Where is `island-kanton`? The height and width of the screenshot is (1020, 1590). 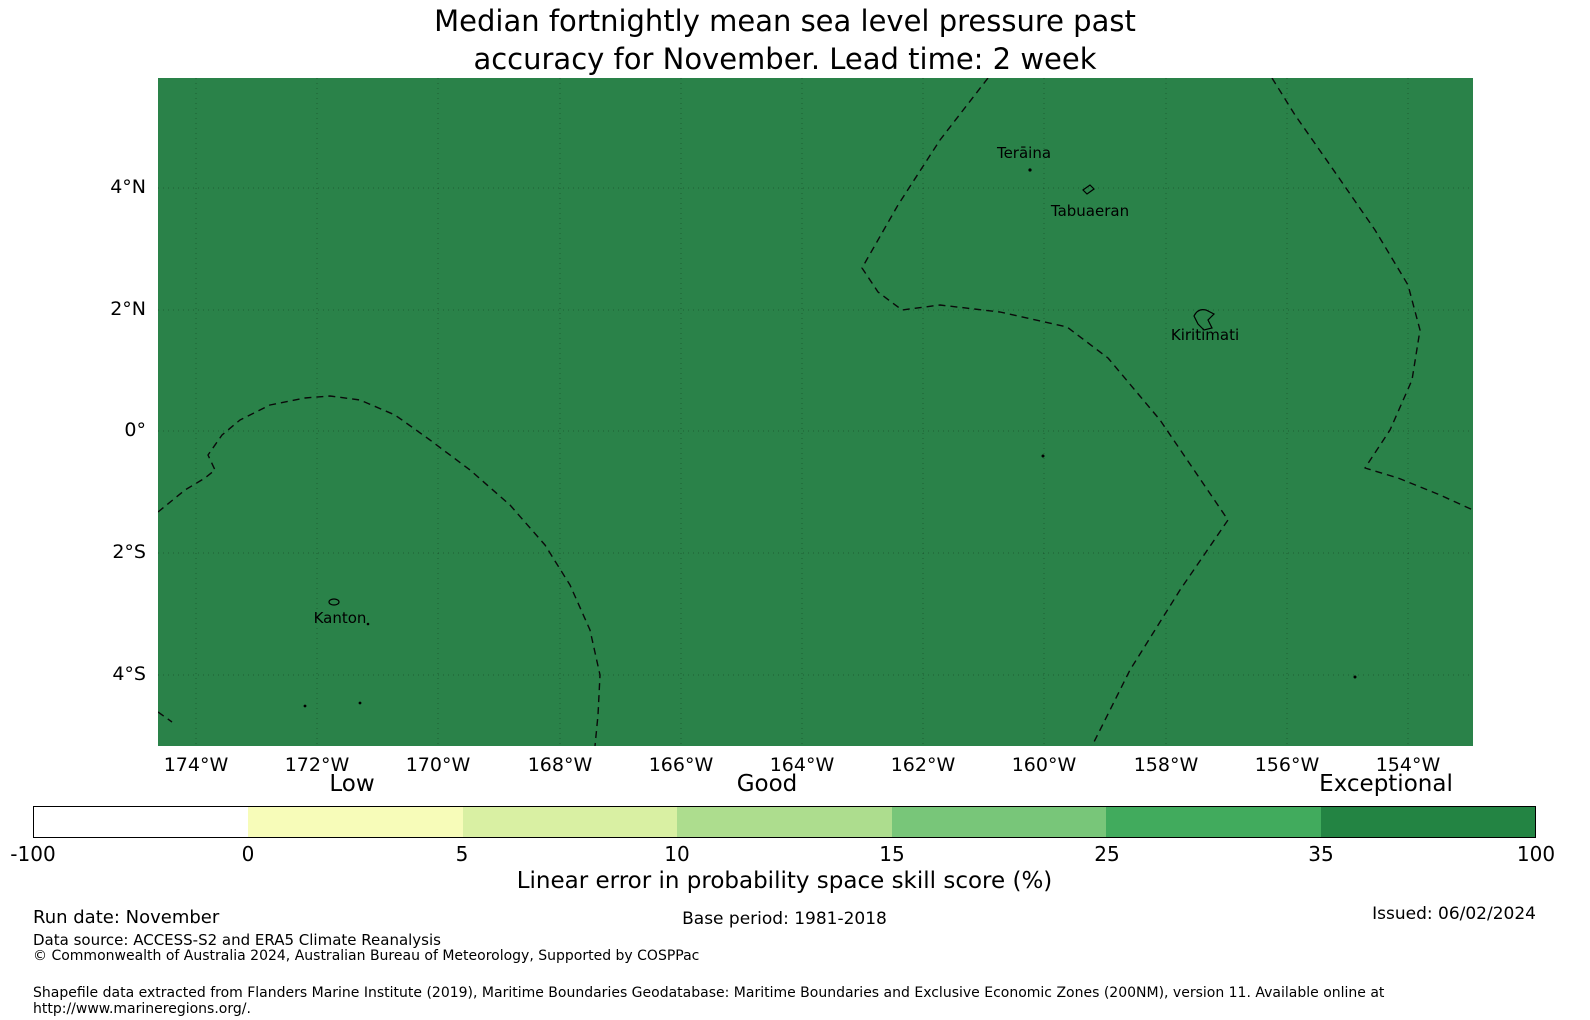
island-kanton is located at coordinates (334, 602).